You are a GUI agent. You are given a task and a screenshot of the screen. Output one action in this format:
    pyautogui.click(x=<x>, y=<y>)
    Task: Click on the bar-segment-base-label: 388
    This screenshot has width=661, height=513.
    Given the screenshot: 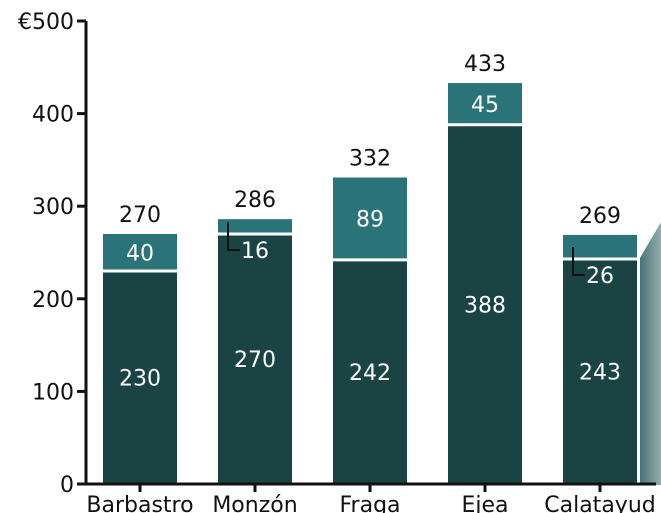 What is the action you would take?
    pyautogui.click(x=485, y=305)
    